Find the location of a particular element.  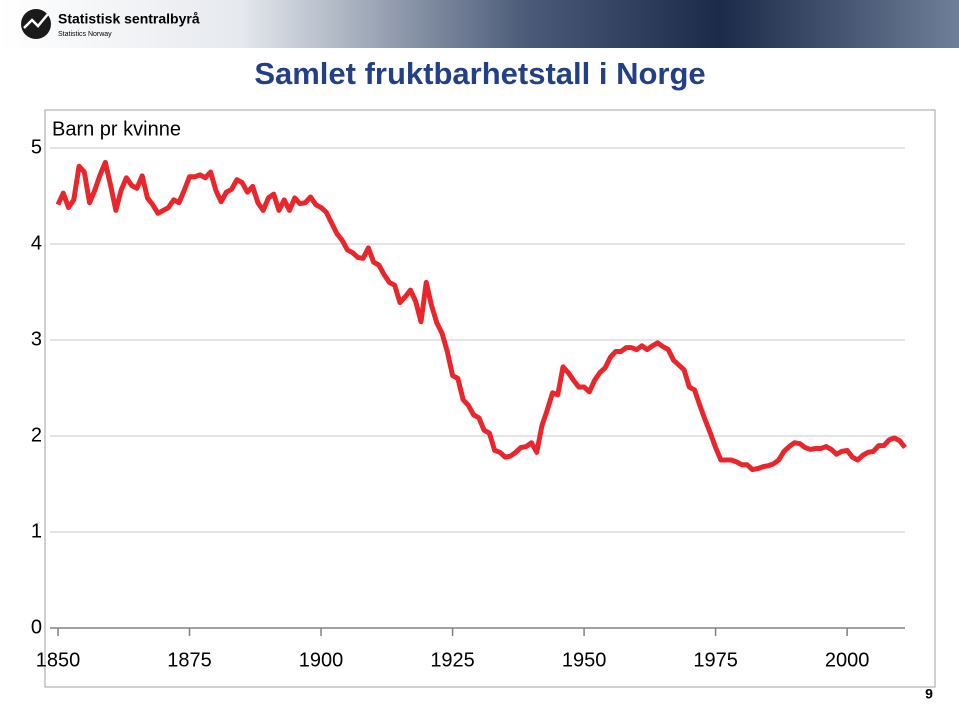

page-number: 9 is located at coordinates (929, 694).